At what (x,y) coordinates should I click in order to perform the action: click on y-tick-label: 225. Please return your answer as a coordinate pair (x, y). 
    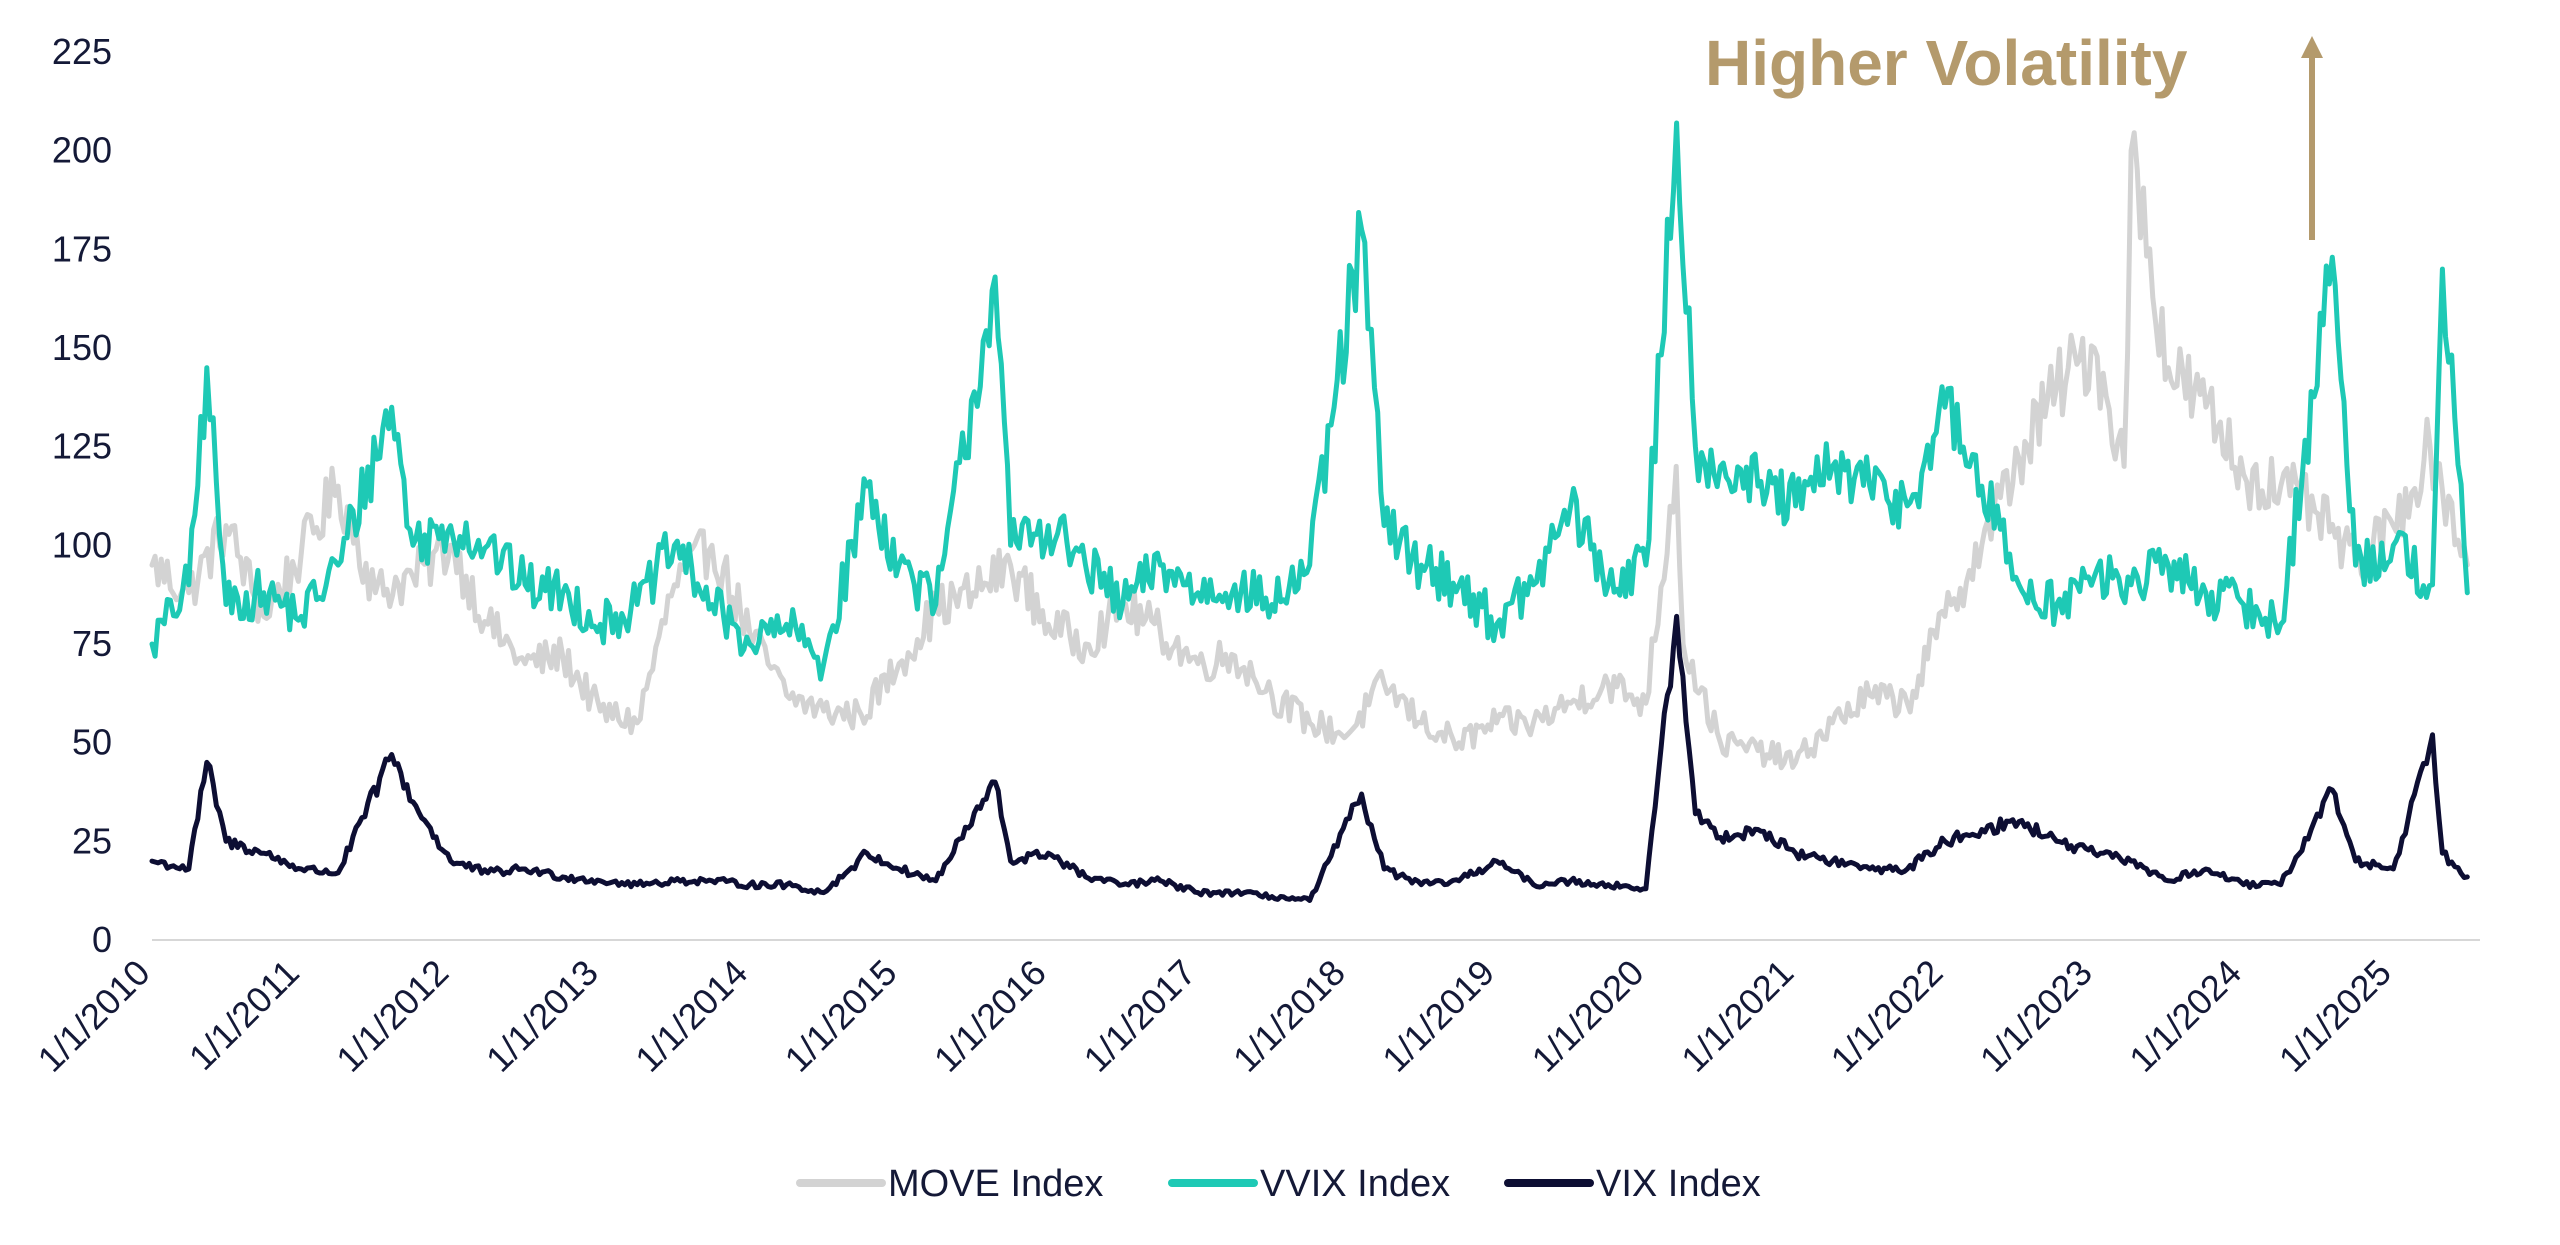
    Looking at the image, I should click on (82, 51).